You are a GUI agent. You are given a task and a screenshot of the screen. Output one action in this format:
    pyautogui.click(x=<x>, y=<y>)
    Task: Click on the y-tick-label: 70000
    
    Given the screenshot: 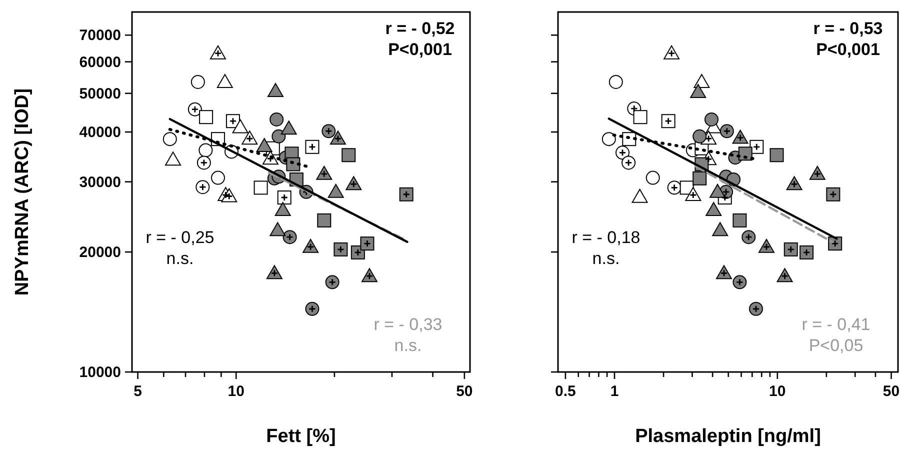 What is the action you would take?
    pyautogui.click(x=100, y=35)
    